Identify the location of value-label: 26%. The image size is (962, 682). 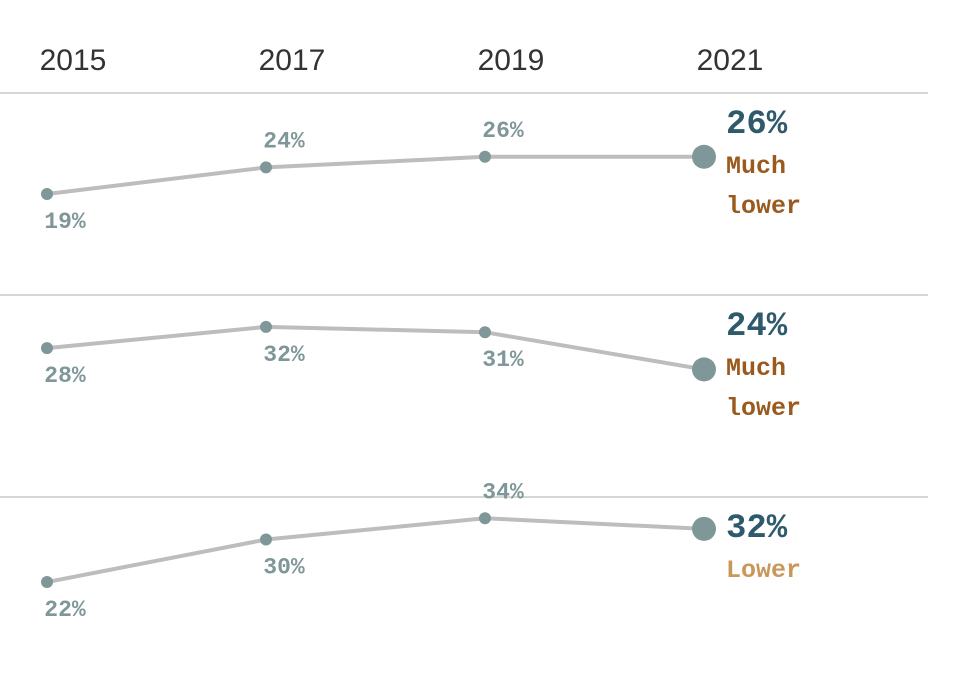
(503, 131).